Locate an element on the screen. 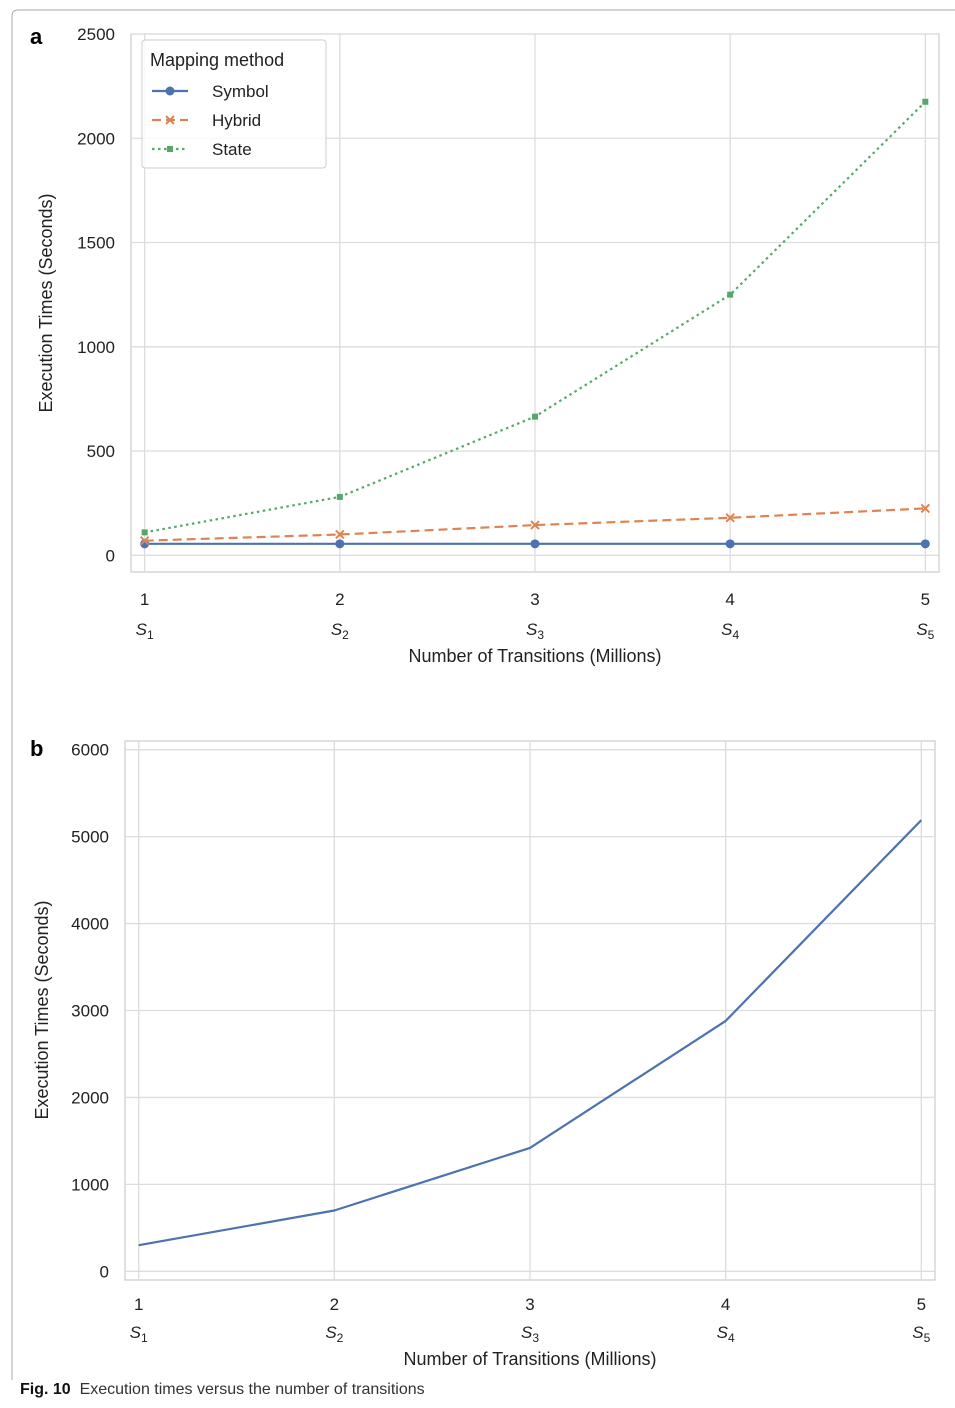  legend-label-state: State is located at coordinates (232, 149).